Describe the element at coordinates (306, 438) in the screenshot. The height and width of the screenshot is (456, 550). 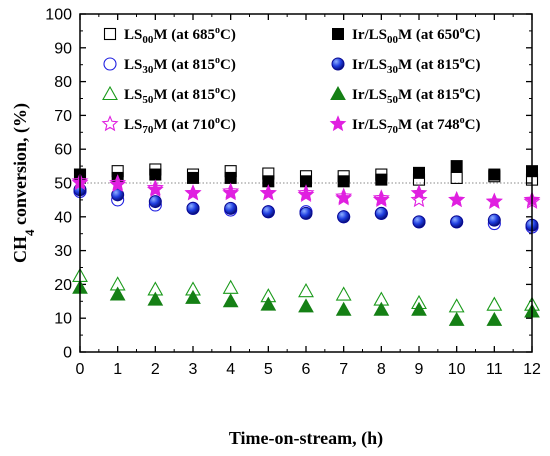
I see `x-axis-title: Time-on-stream, (h)` at that location.